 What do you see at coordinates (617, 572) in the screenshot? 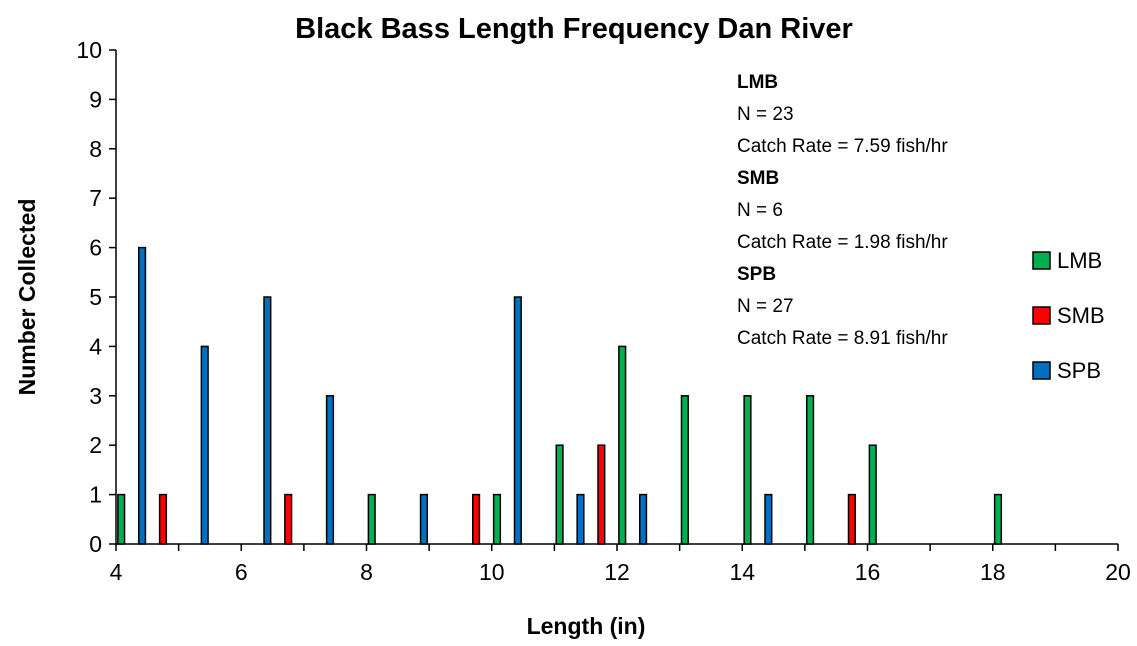
I see `x-tick-label: 12` at bounding box center [617, 572].